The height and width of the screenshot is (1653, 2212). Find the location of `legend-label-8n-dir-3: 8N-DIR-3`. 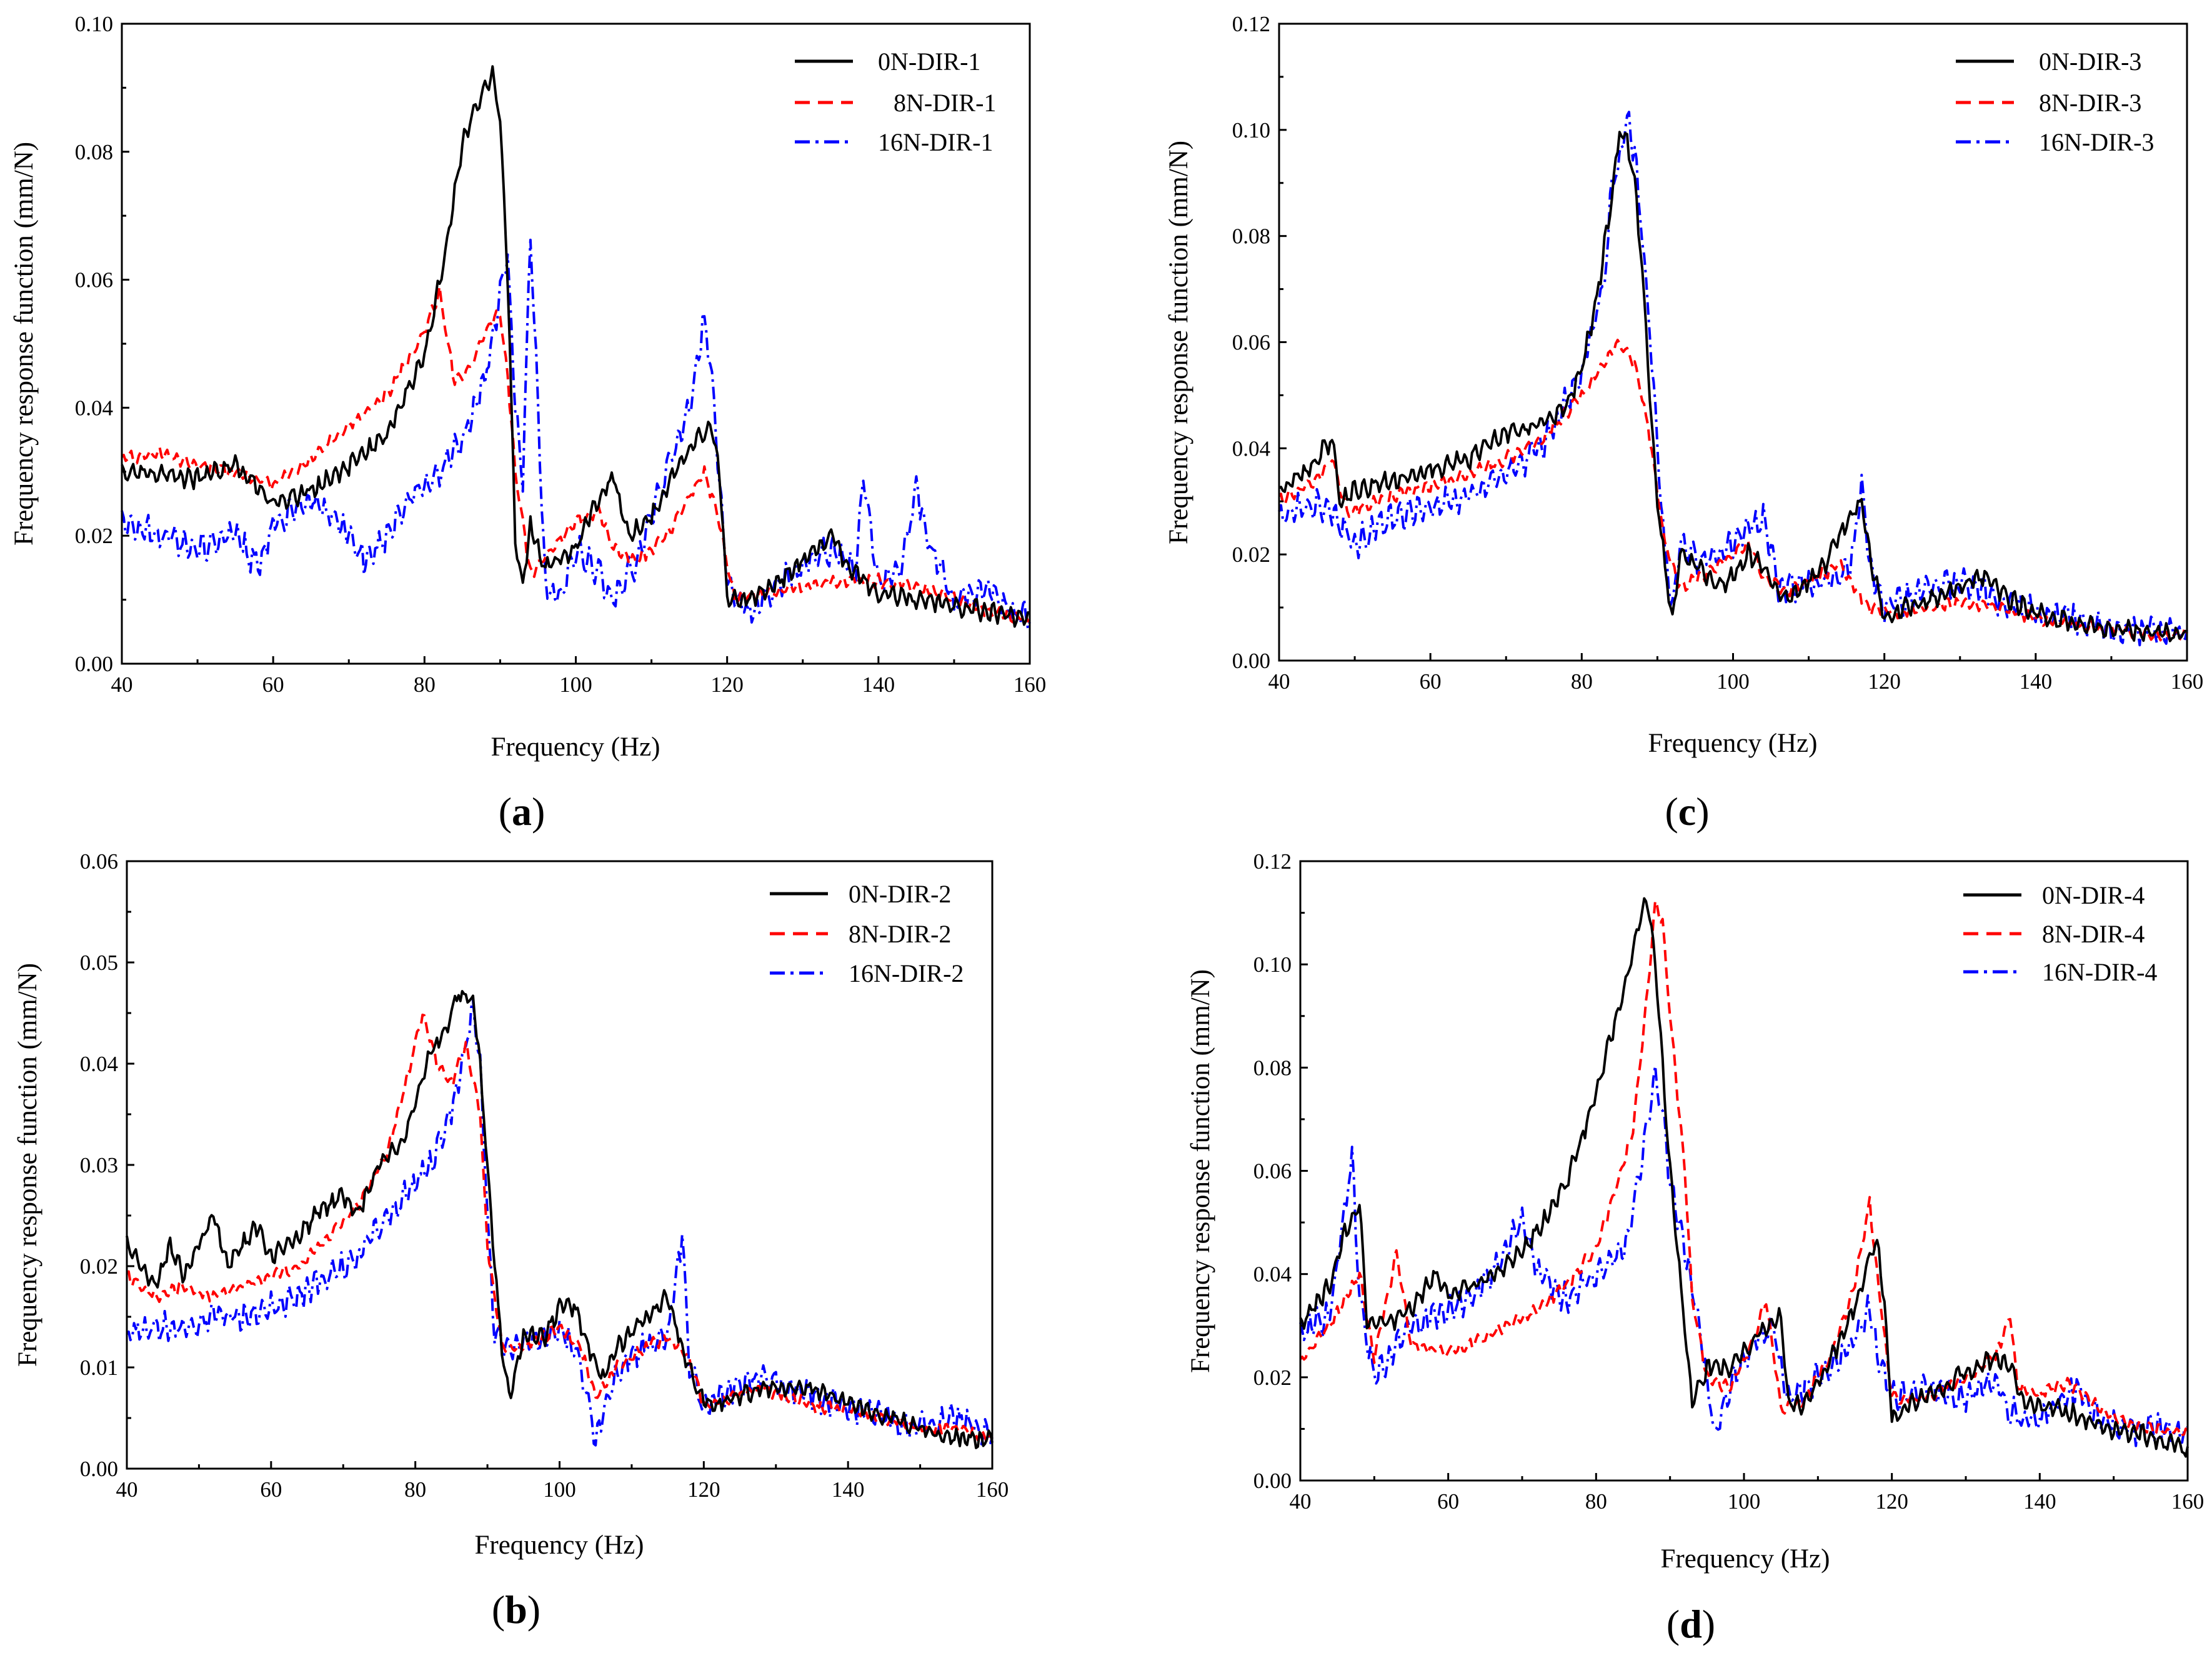

legend-label-8n-dir-3: 8N-DIR-3 is located at coordinates (2090, 103).